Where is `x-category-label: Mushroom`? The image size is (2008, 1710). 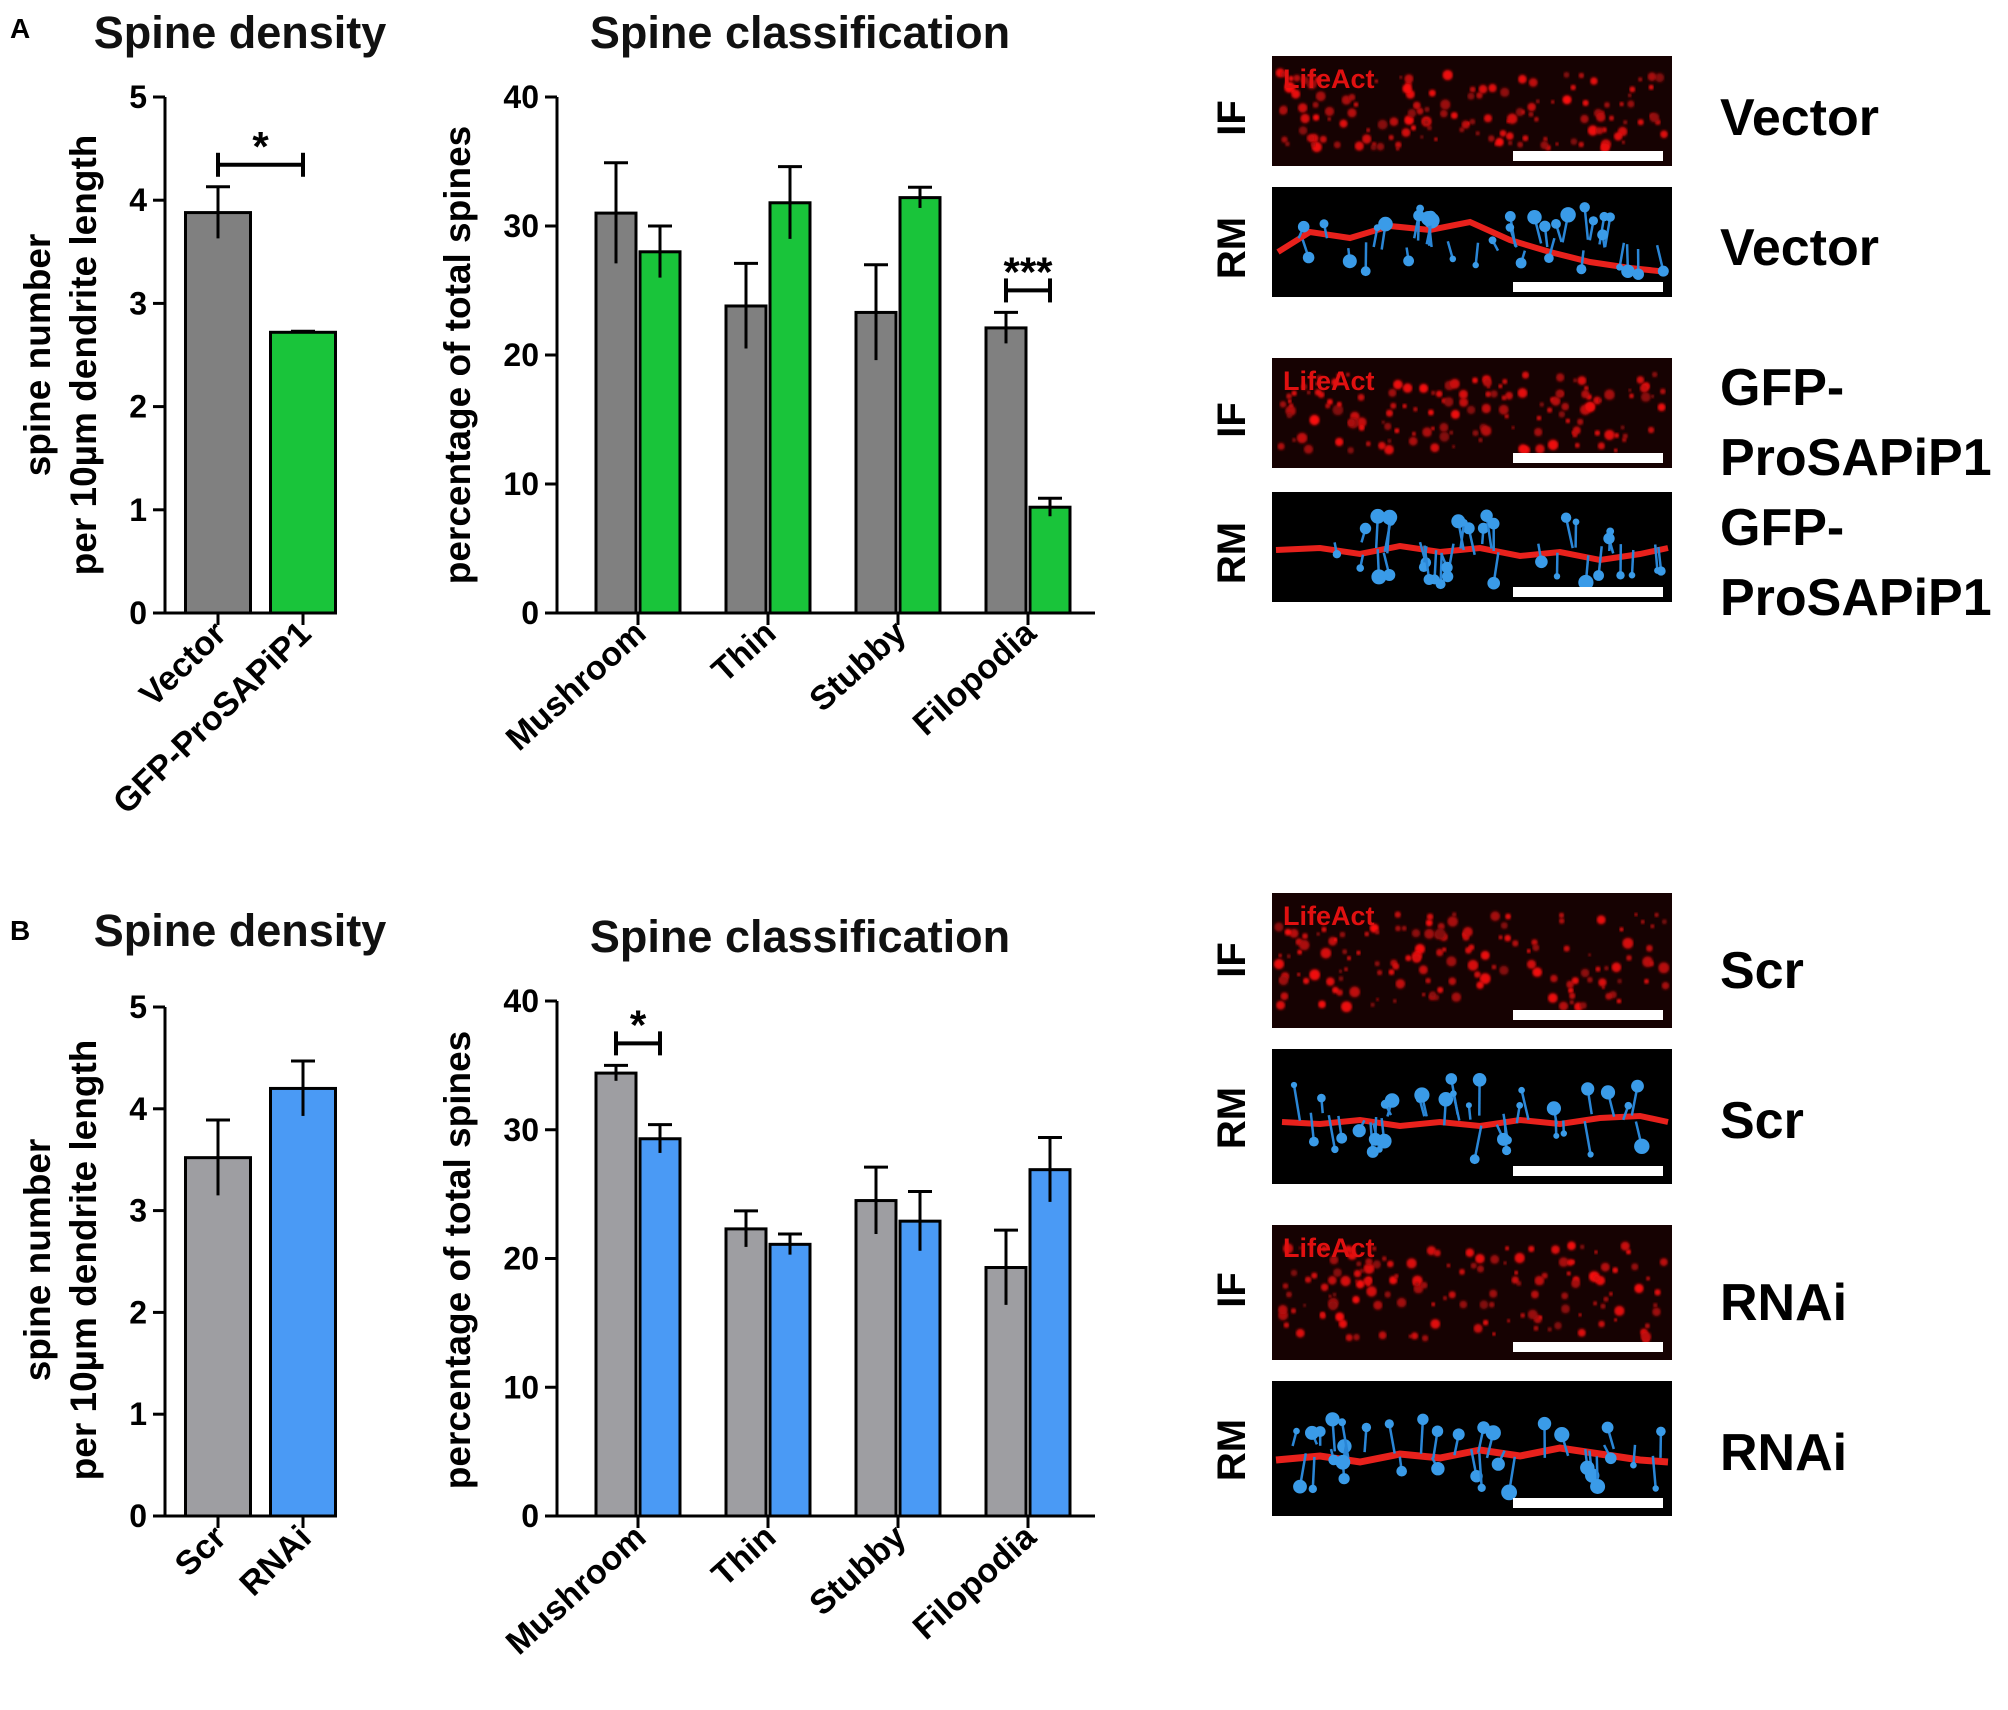 x-category-label: Mushroom is located at coordinates (576, 686).